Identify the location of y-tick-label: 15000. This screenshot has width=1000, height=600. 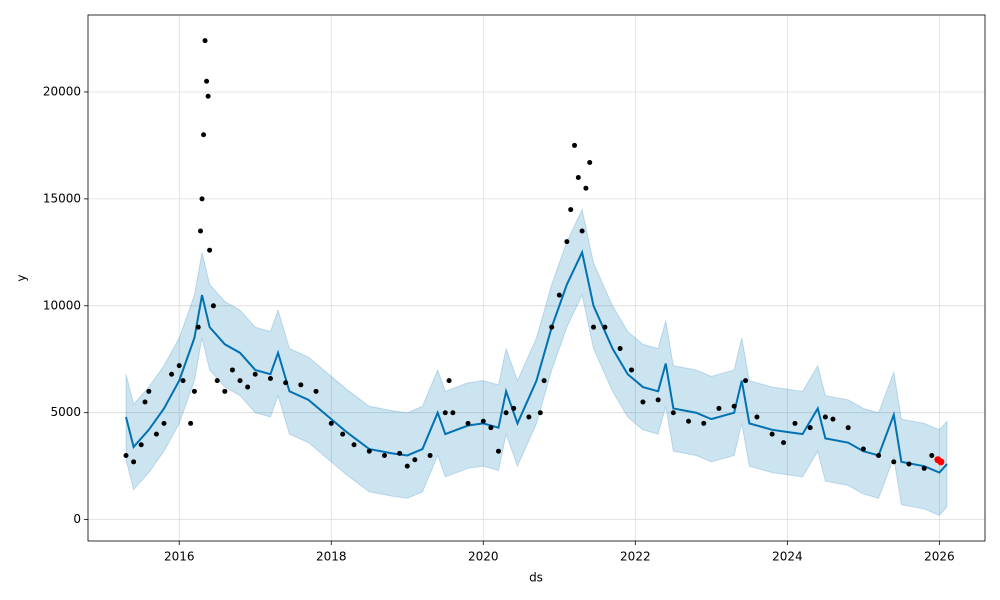
(62, 198).